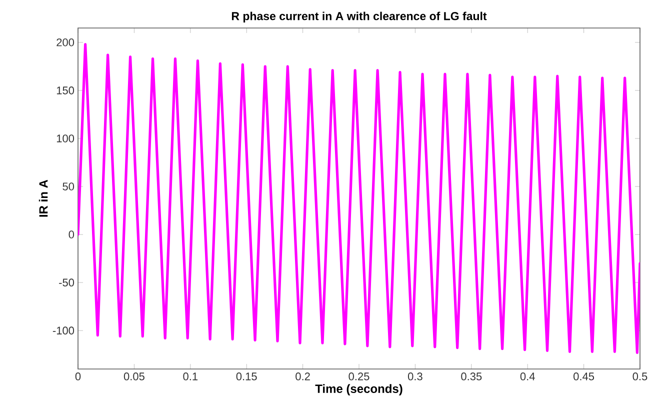 The image size is (653, 417). Describe the element at coordinates (65, 138) in the screenshot. I see `y-tick-label: 100` at that location.